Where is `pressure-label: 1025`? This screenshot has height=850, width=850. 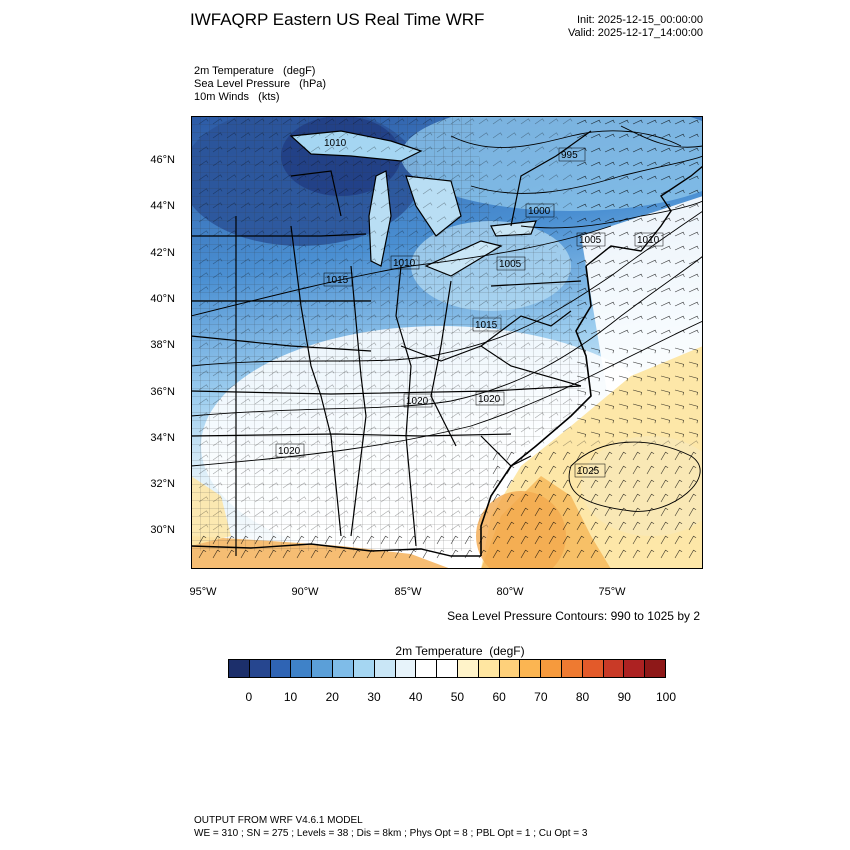
pressure-label: 1025 is located at coordinates (588, 471).